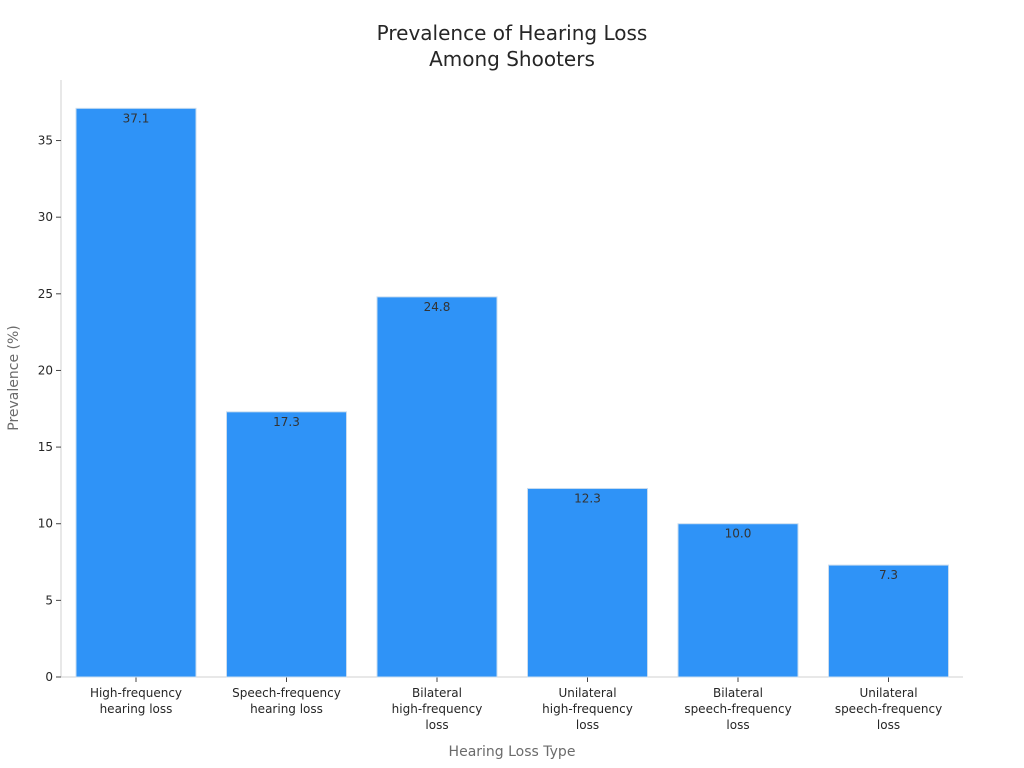 The height and width of the screenshot is (768, 1024). Describe the element at coordinates (587, 709) in the screenshot. I see `x-tick-label: Unilateral high-frequency loss` at that location.